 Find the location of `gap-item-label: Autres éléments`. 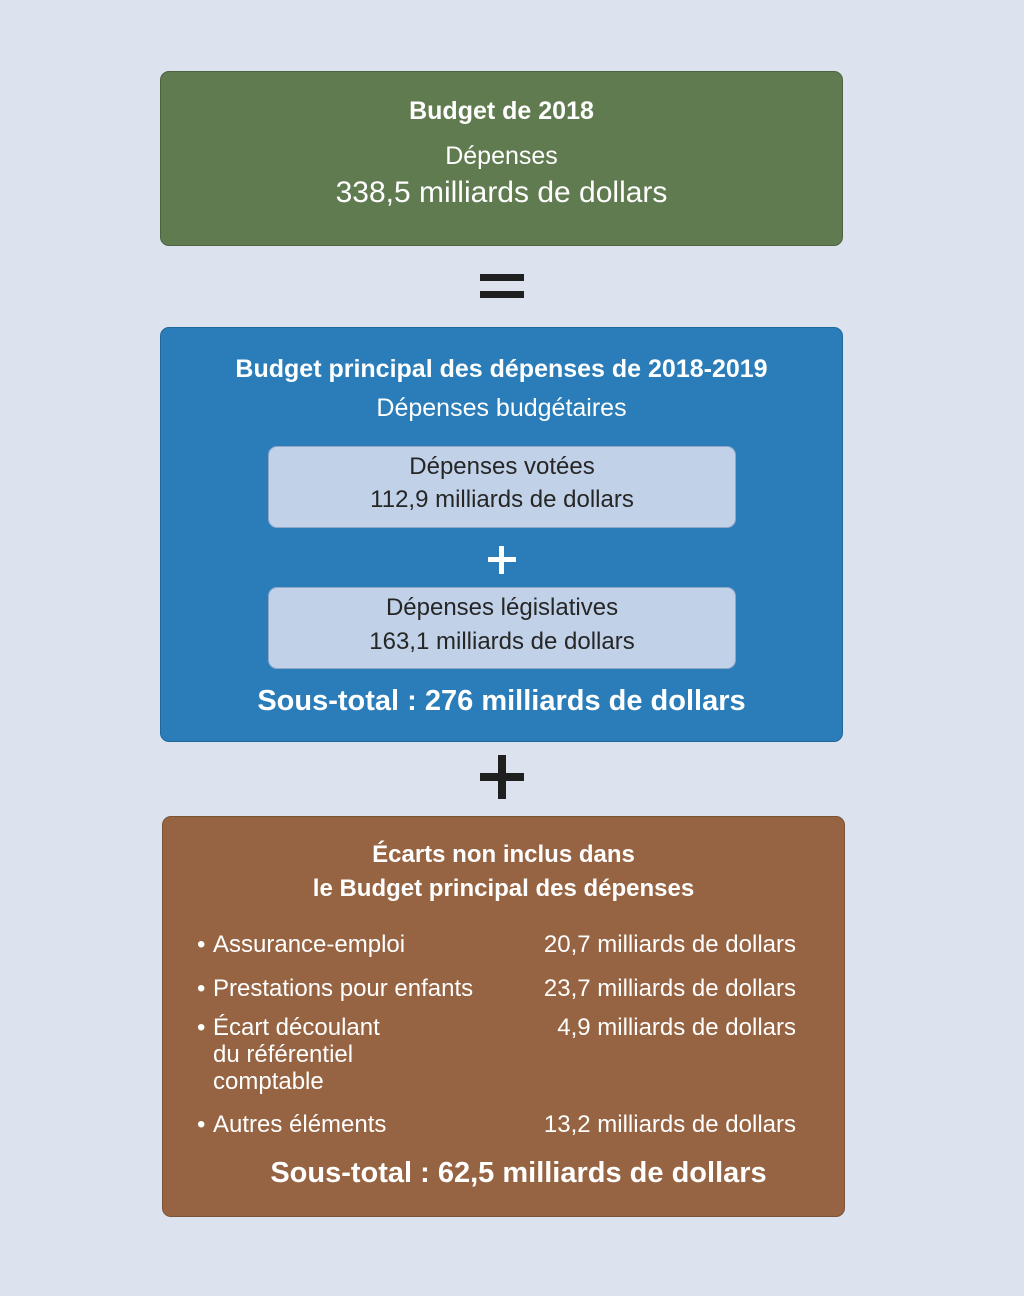

gap-item-label: Autres éléments is located at coordinates (299, 1124).